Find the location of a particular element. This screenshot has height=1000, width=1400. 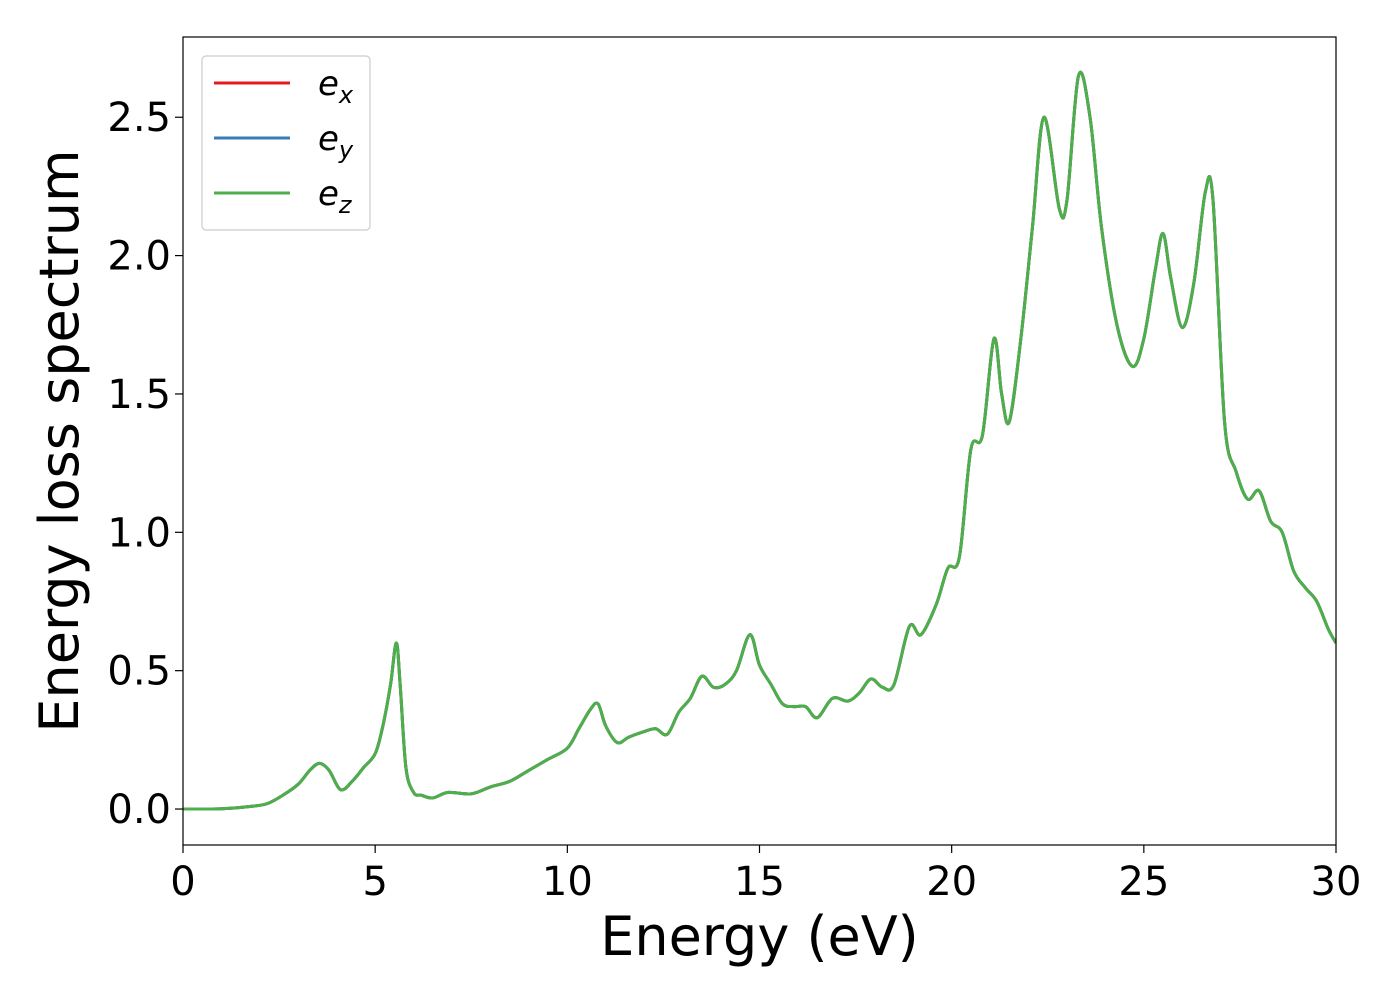

x-tick-label: 0 is located at coordinates (182, 882).